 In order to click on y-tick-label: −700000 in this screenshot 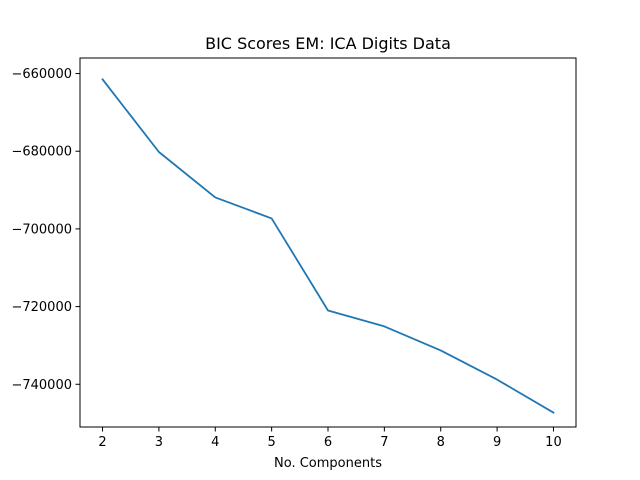, I will do `click(41, 229)`.